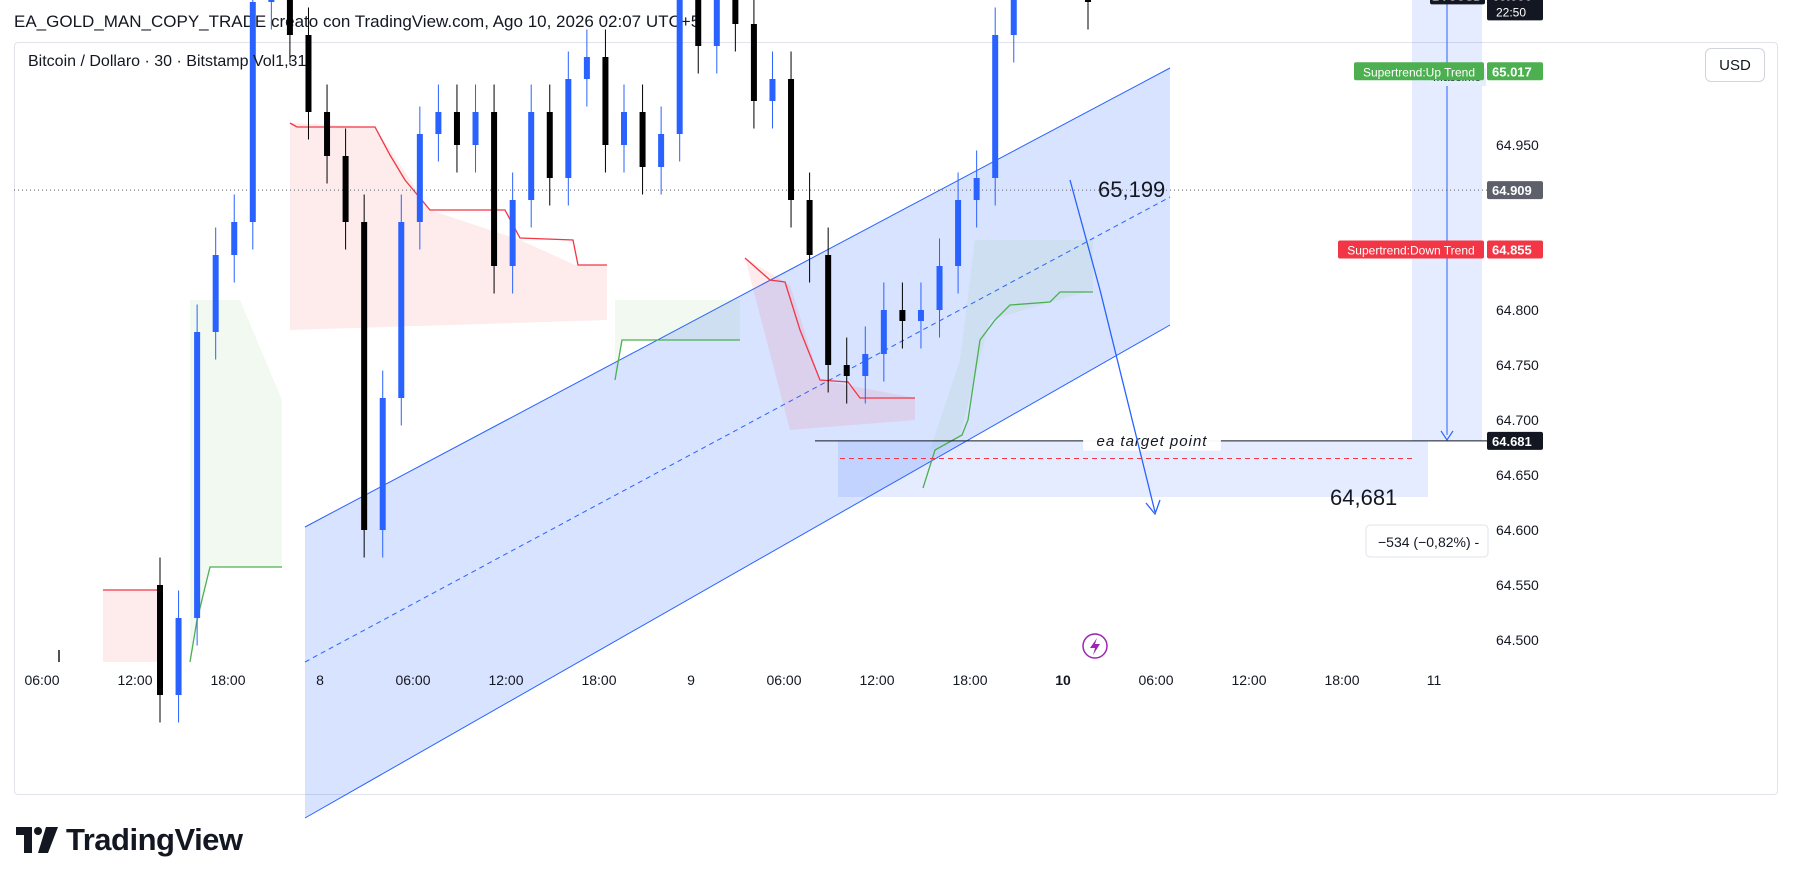 The width and height of the screenshot is (1793, 887). Describe the element at coordinates (1517, 640) in the screenshot. I see `y-tick-label: 64.500` at that location.